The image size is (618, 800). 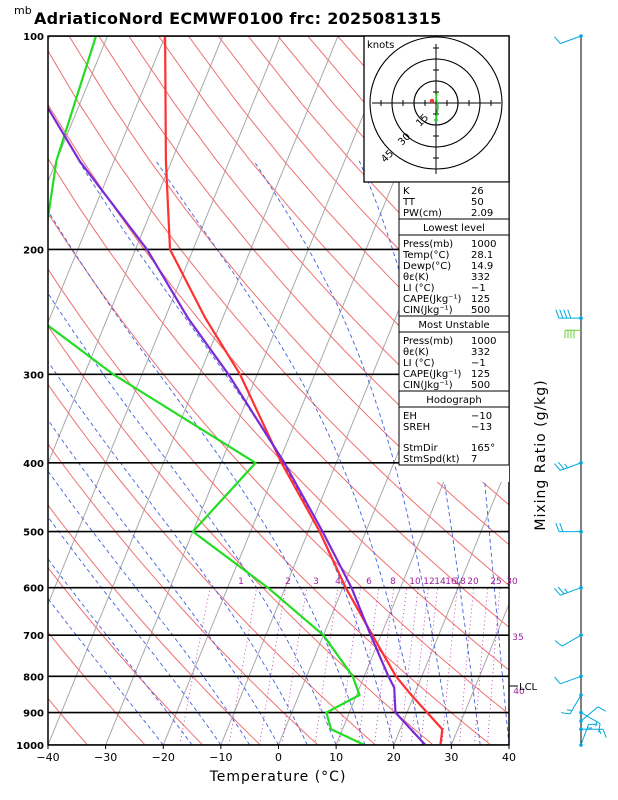 What do you see at coordinates (316, 582) in the screenshot?
I see `mixing-ratio-label: 3` at bounding box center [316, 582].